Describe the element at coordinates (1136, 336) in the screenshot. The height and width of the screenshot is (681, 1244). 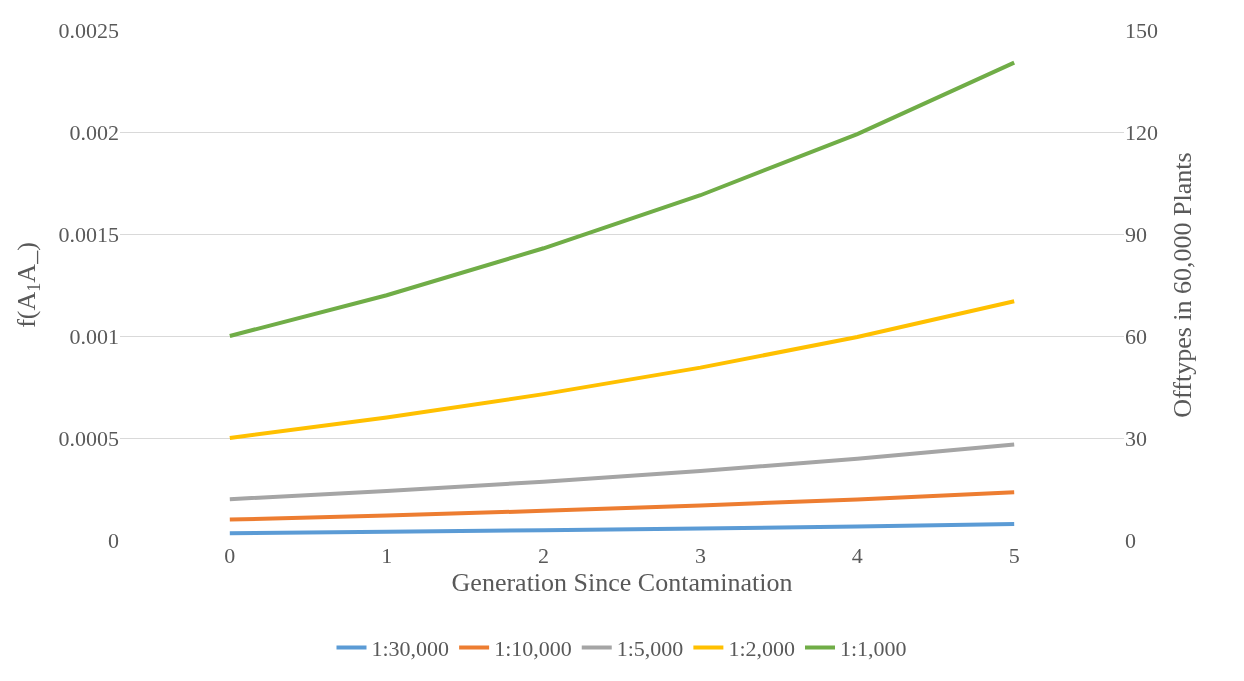
I see `y2-tick-label: 60` at that location.